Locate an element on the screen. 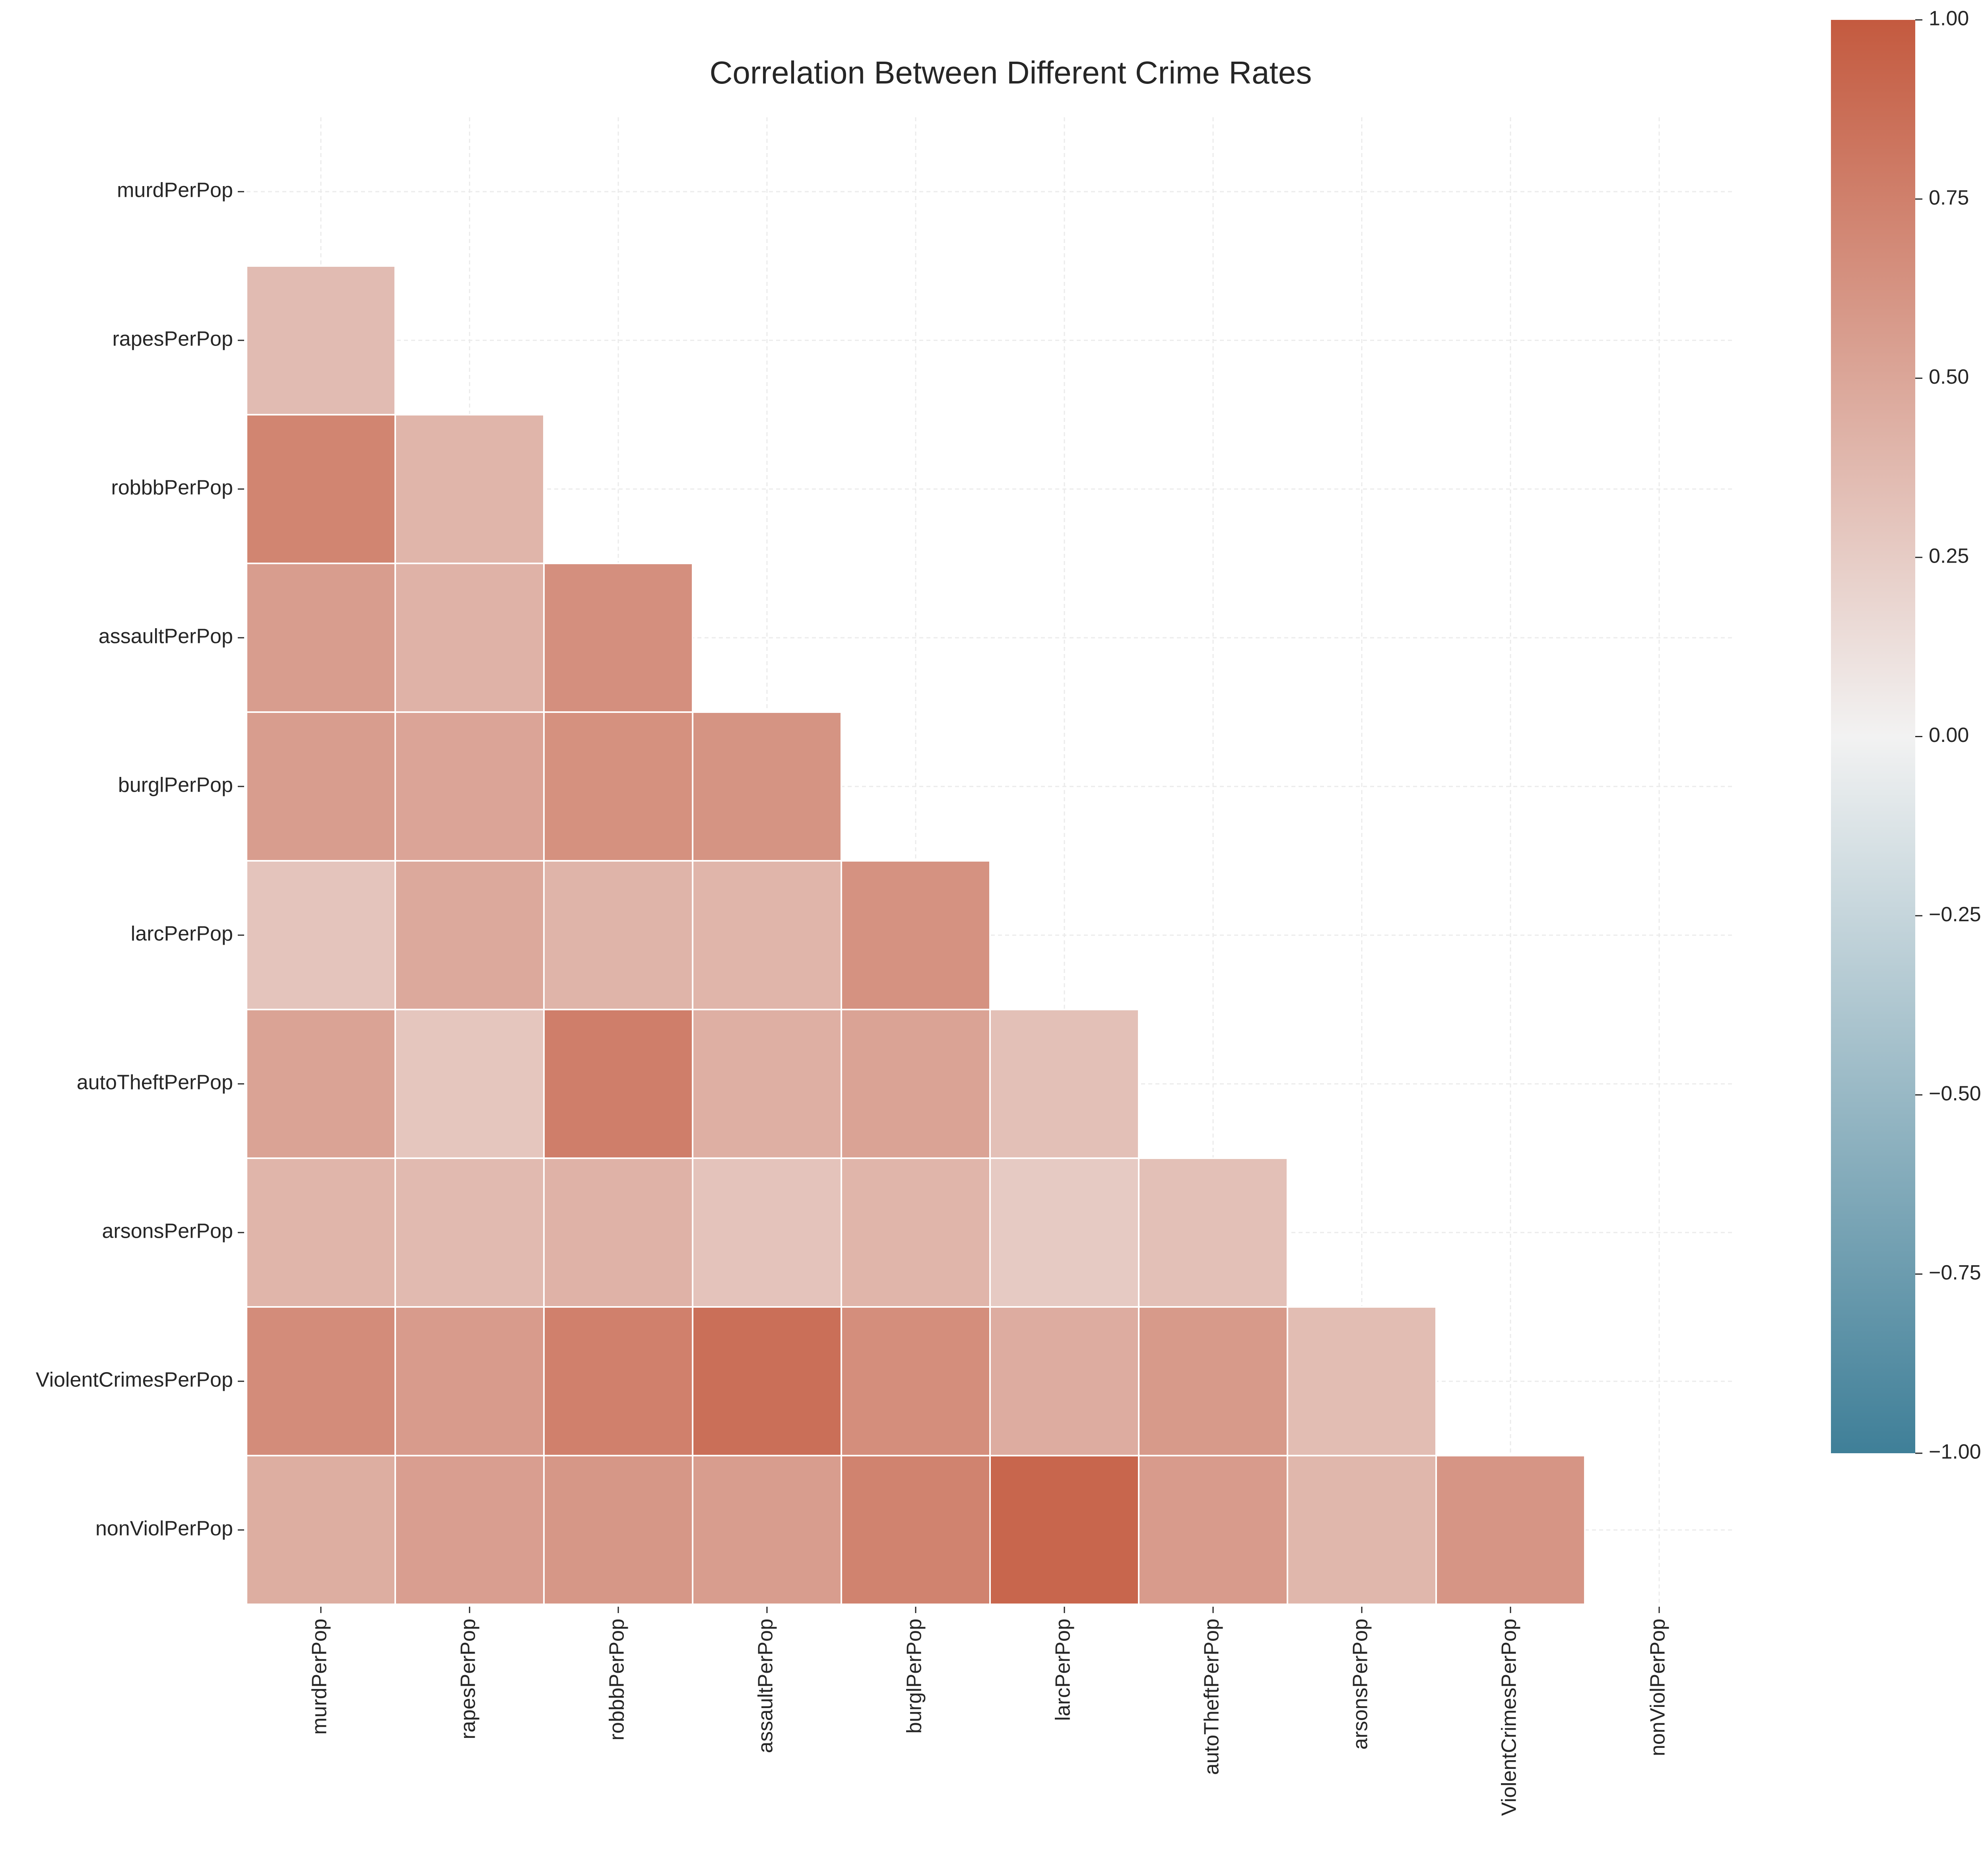  x-tick-label: burglPerPop is located at coordinates (914, 1676).